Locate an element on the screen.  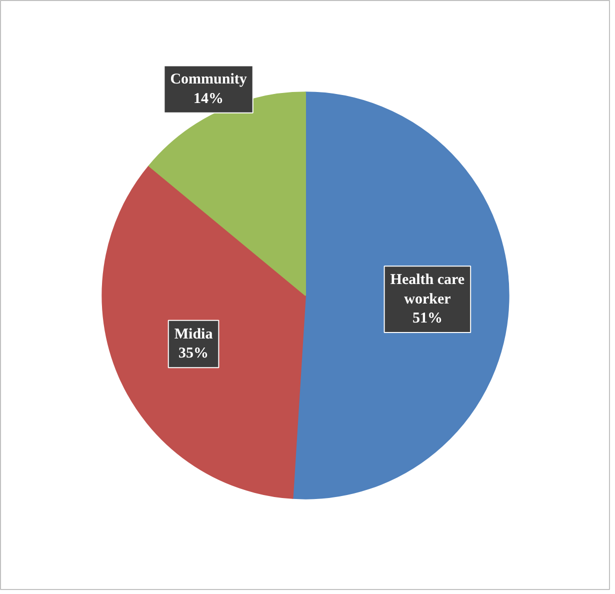
slice-label: Midia is located at coordinates (194, 334).